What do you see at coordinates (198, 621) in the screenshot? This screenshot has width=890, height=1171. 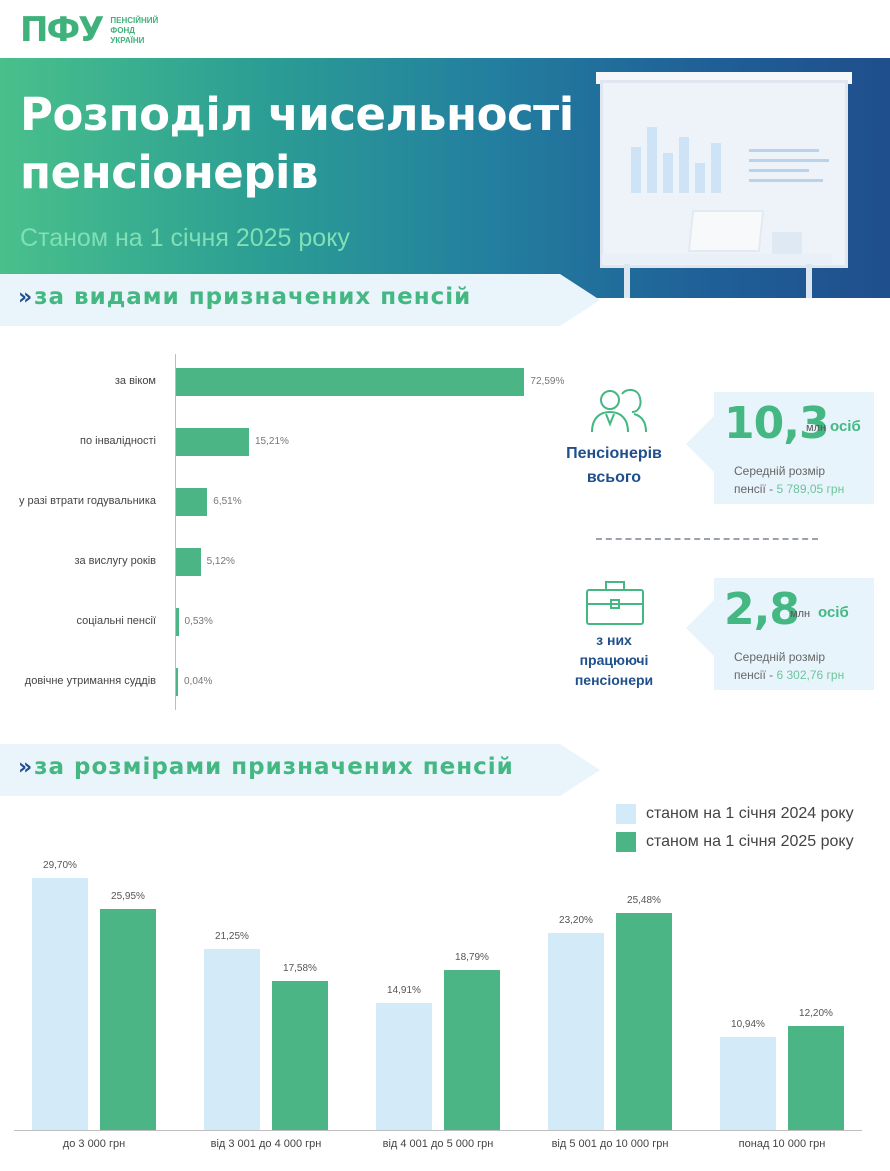 I see `value-label: 0,53%` at bounding box center [198, 621].